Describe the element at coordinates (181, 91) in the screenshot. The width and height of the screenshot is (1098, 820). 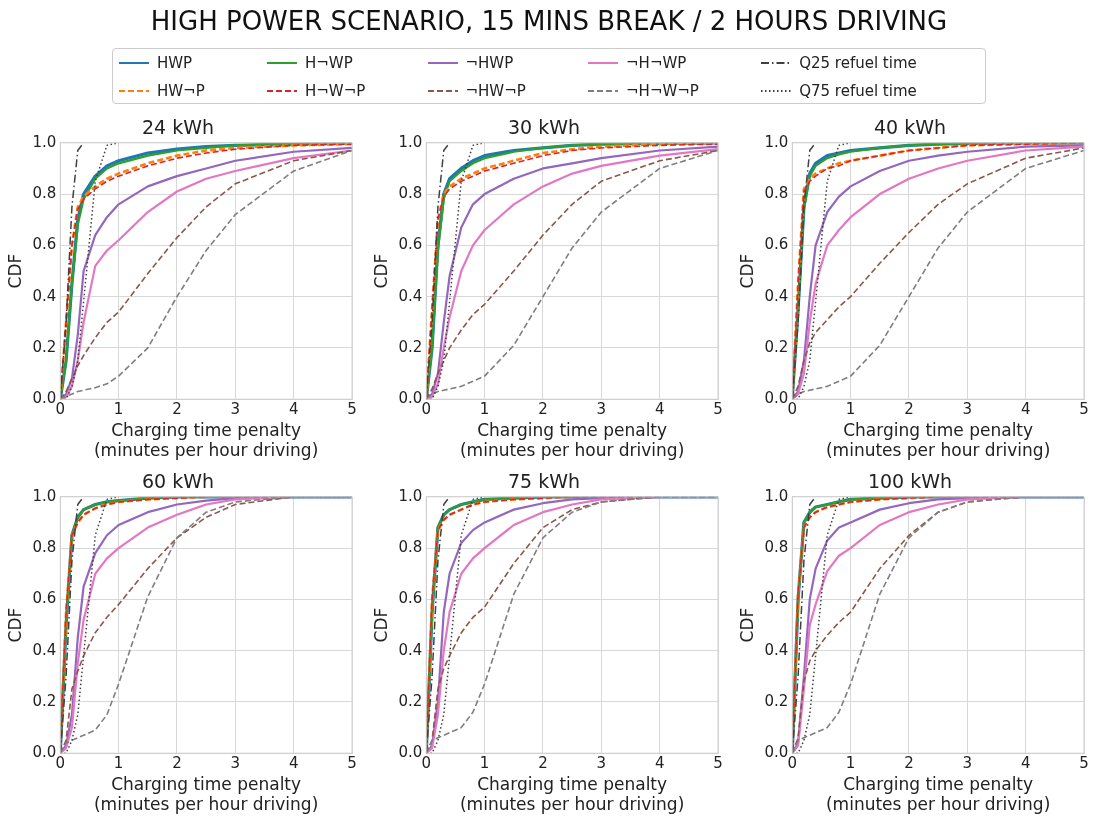
I see `legend-label: HW¬P` at that location.